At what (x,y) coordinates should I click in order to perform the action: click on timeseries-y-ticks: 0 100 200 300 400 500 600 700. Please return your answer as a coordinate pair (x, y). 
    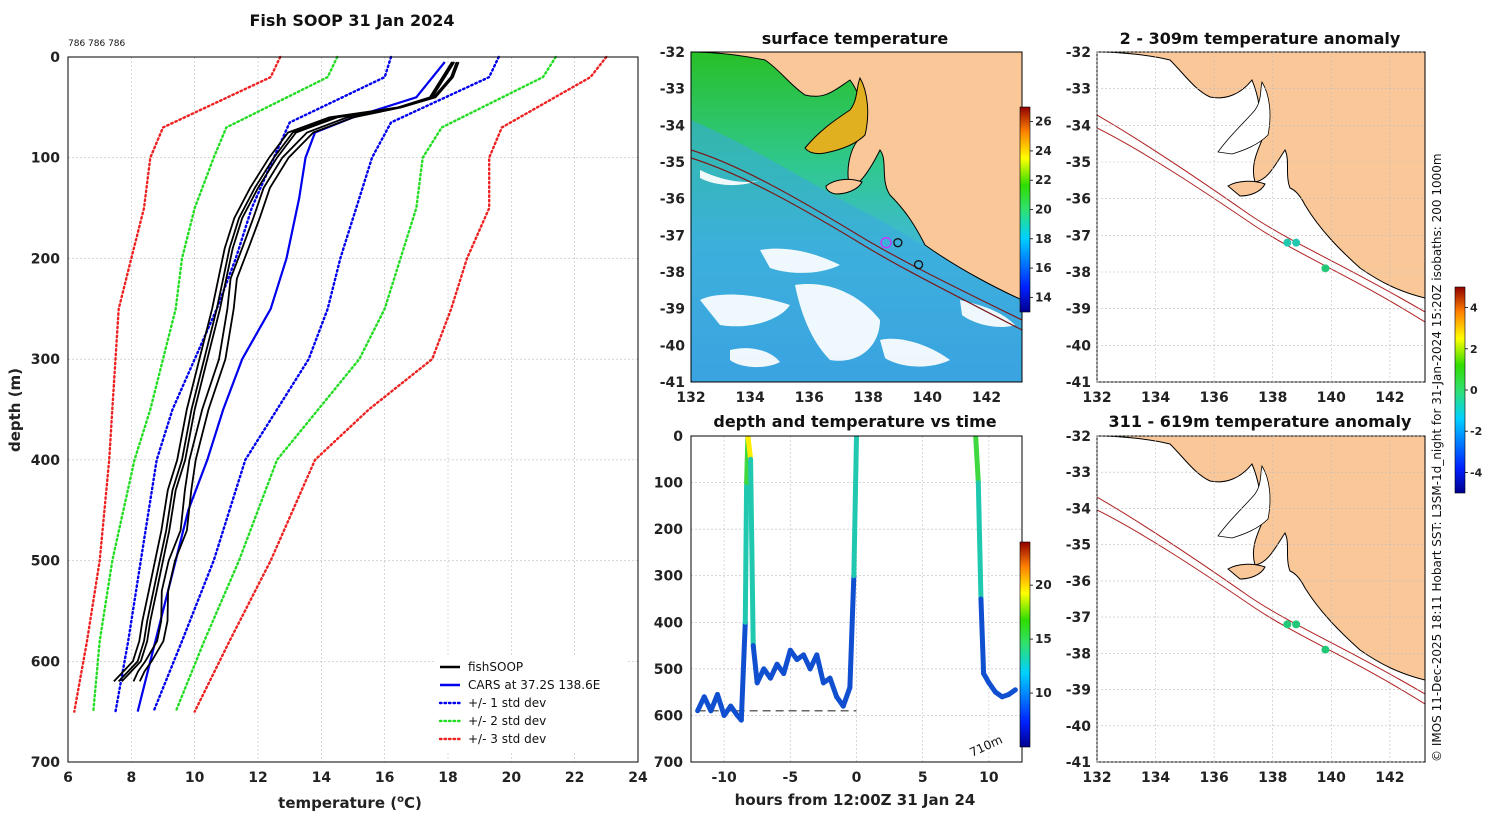
    Looking at the image, I should click on (668, 600).